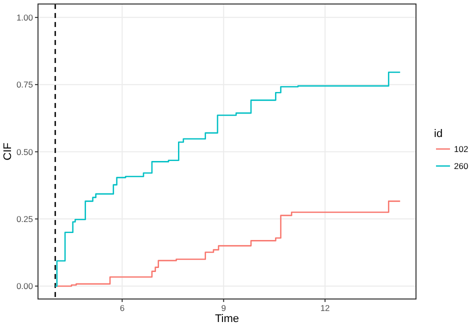 This screenshot has width=474, height=326. Describe the element at coordinates (223, 308) in the screenshot. I see `x-tick-label: 9` at that location.